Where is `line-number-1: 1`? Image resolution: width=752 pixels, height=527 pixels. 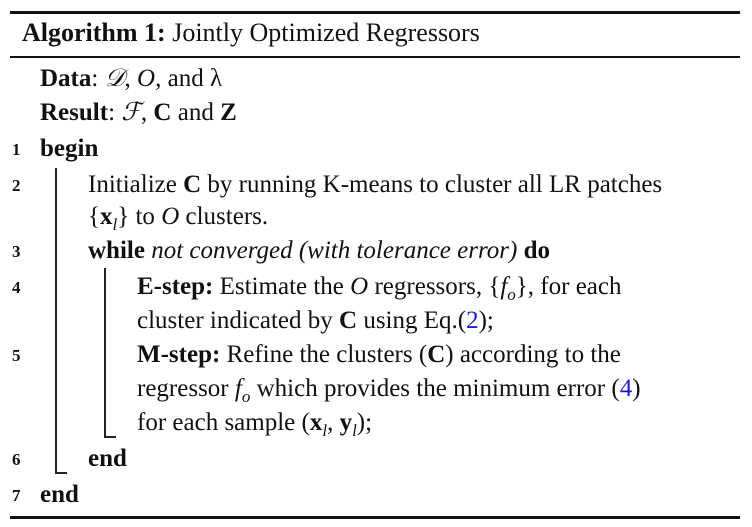 line-number-1: 1 is located at coordinates (16, 149).